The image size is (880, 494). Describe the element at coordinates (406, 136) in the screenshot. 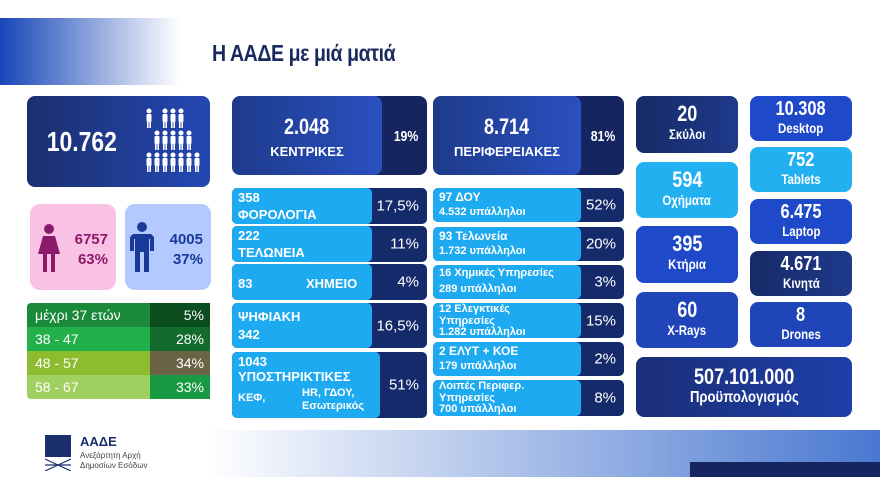

I see `central-pct: 19%` at that location.